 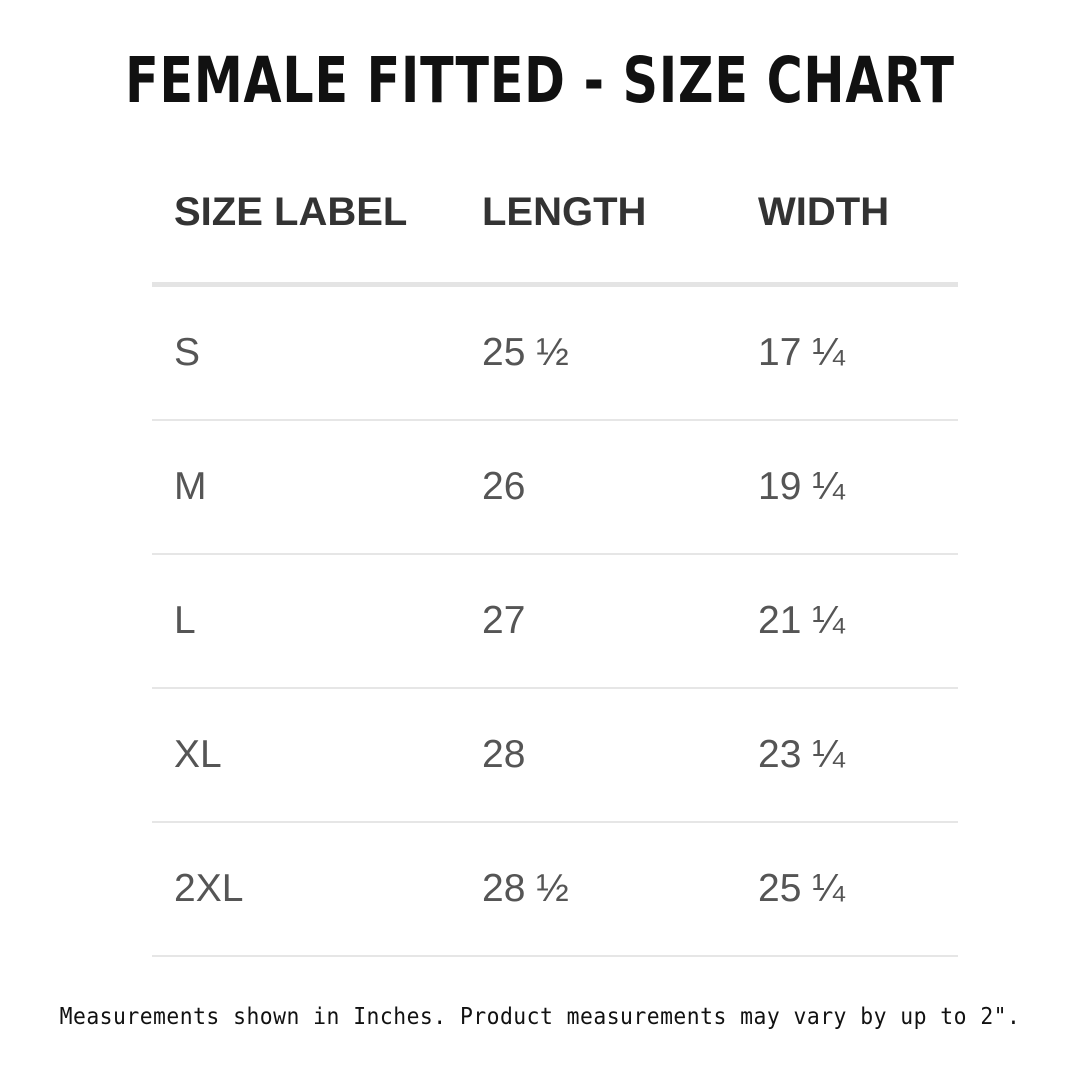 What do you see at coordinates (504, 754) in the screenshot?
I see `length-cell: 28` at bounding box center [504, 754].